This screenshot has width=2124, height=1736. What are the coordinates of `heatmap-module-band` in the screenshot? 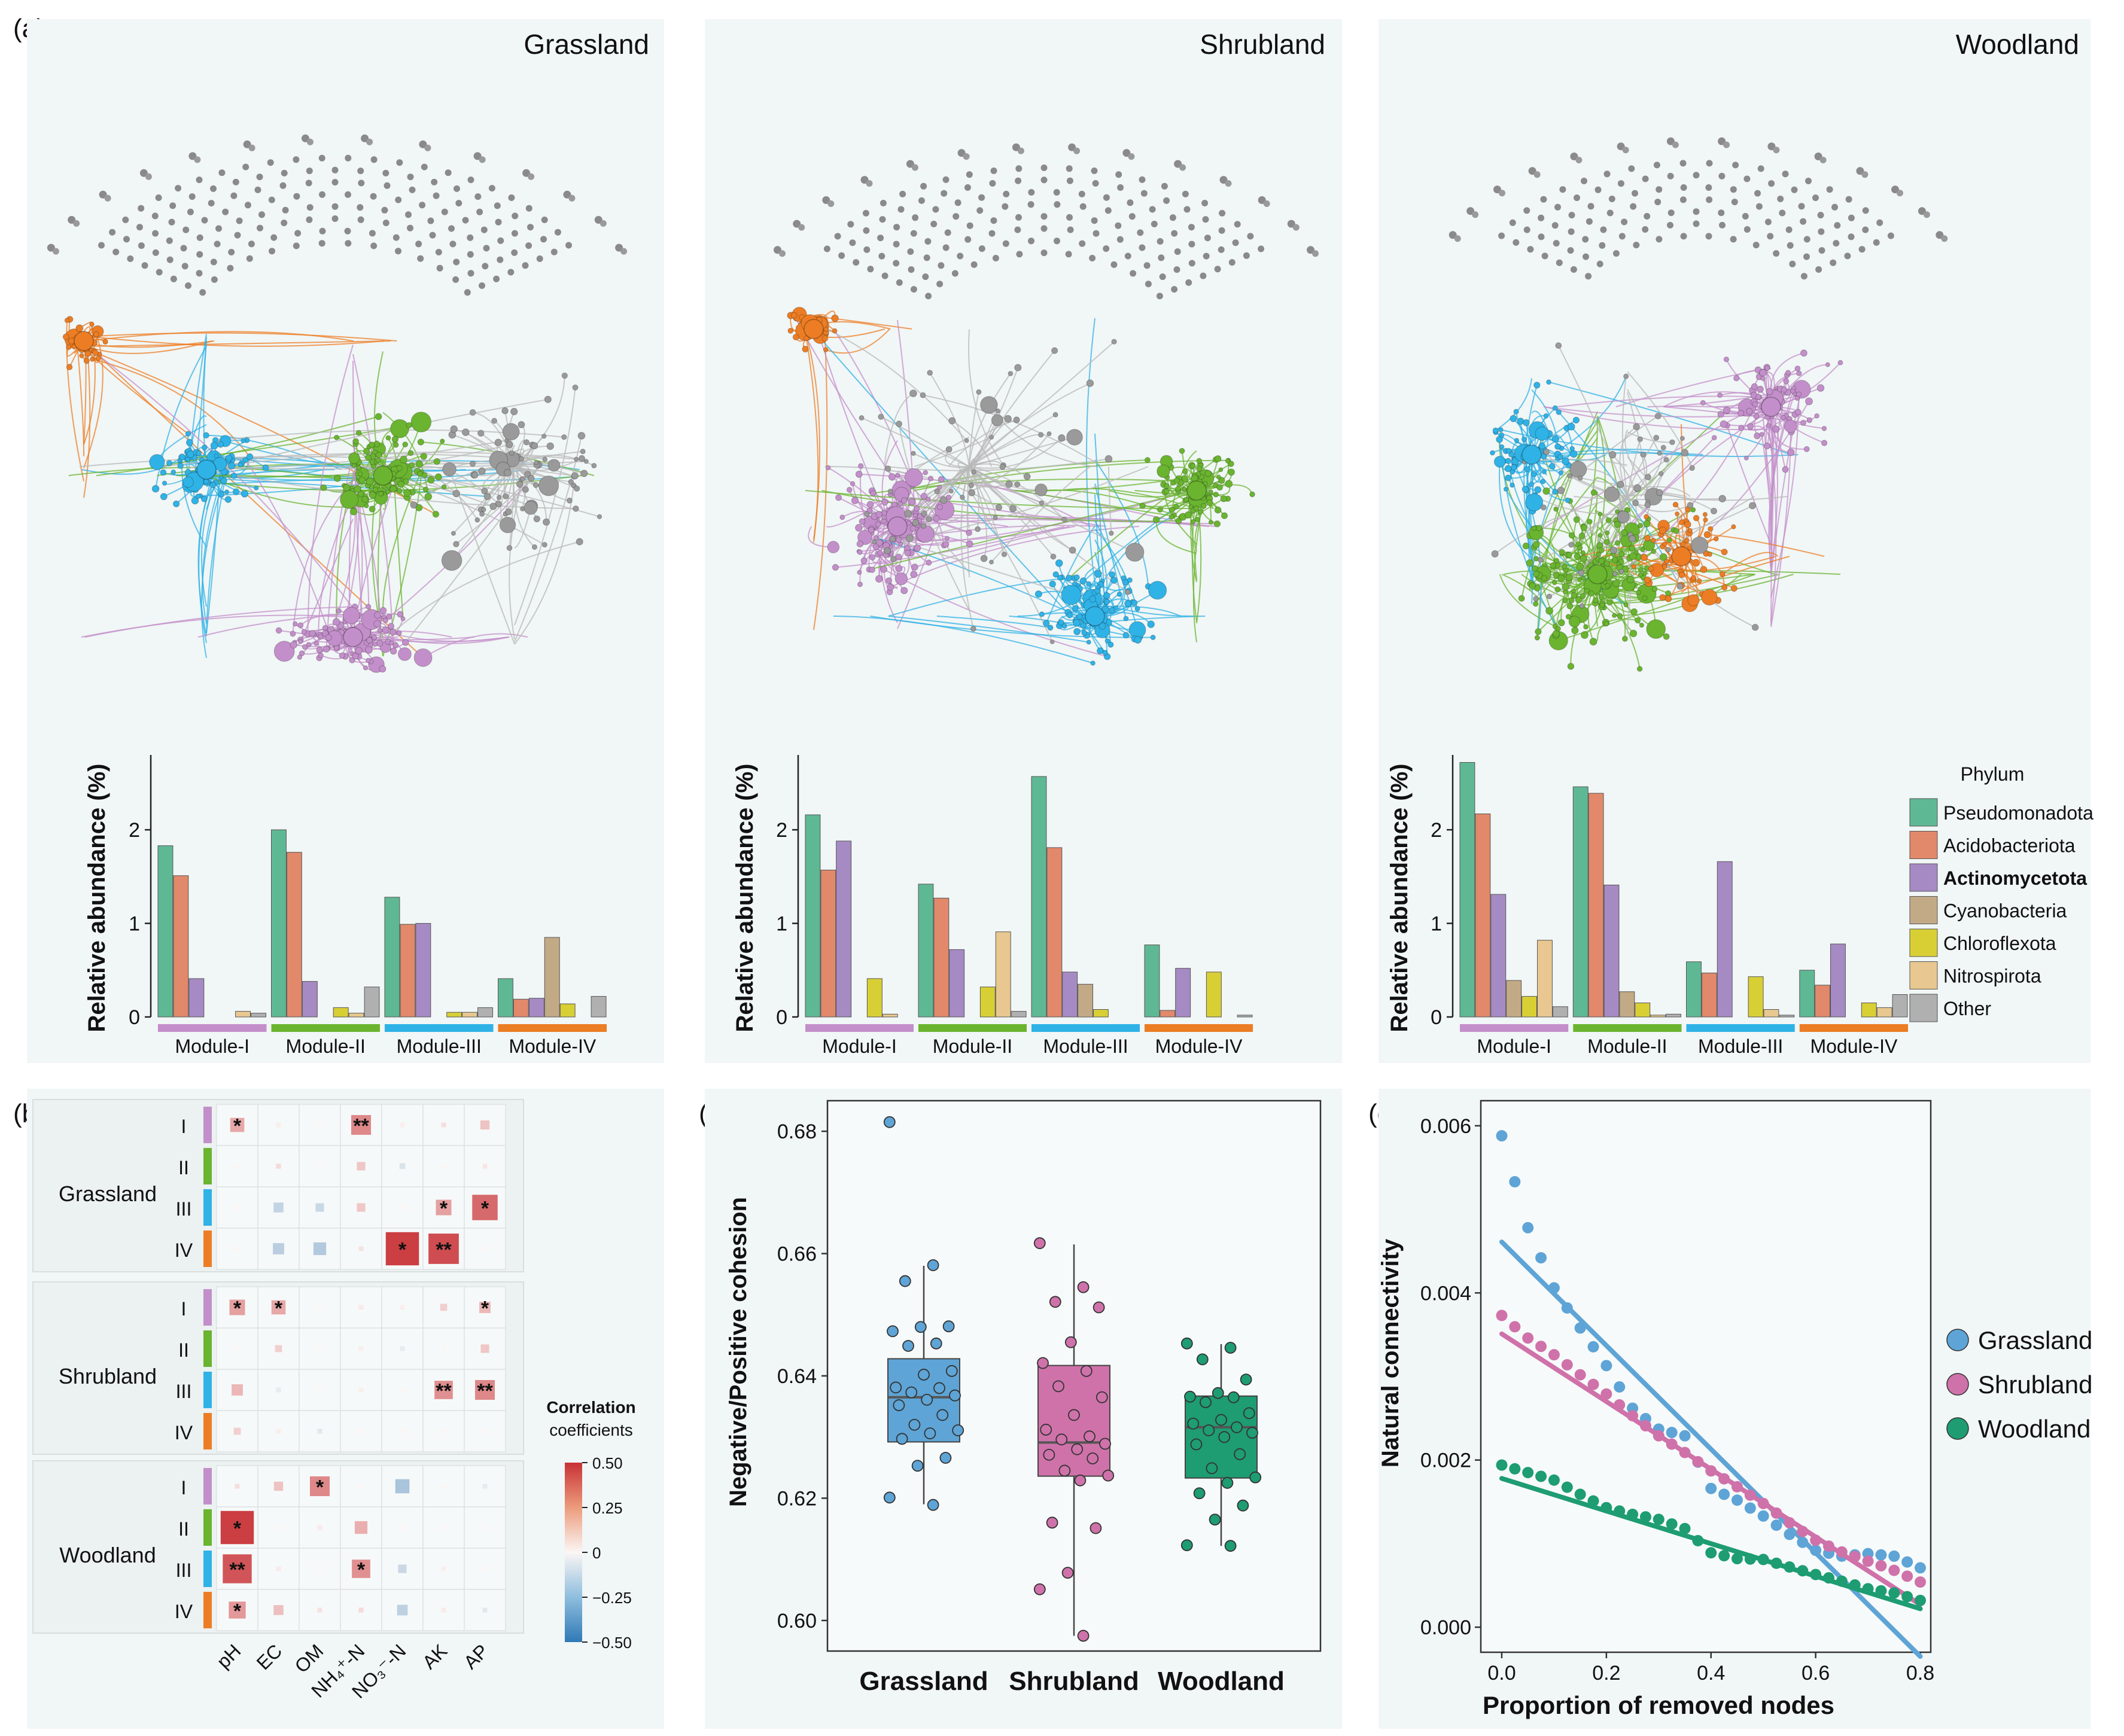 It's located at (208, 1166).